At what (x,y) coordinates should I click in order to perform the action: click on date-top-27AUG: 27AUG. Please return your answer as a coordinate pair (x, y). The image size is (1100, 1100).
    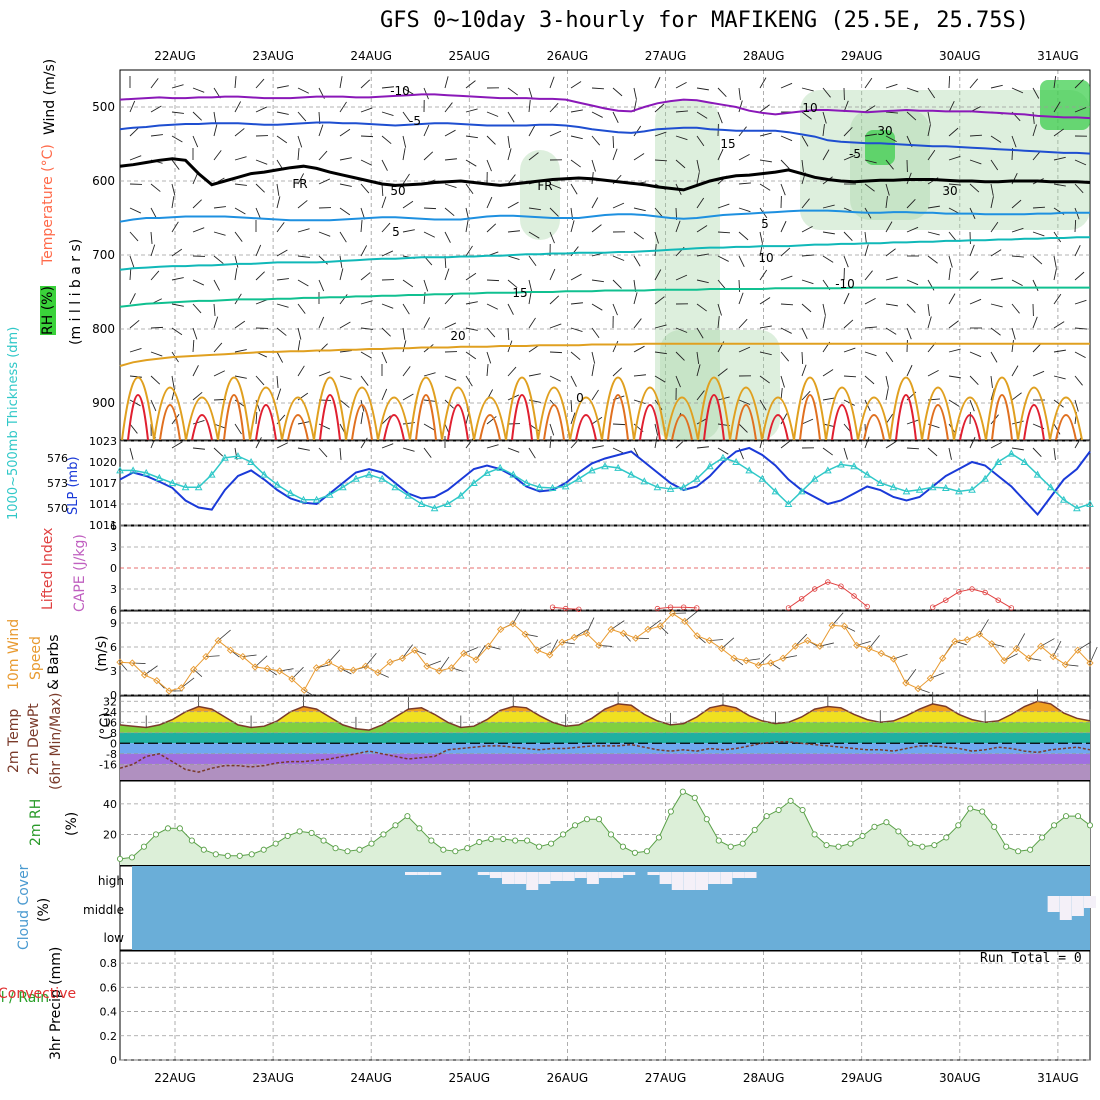
    Looking at the image, I should click on (666, 56).